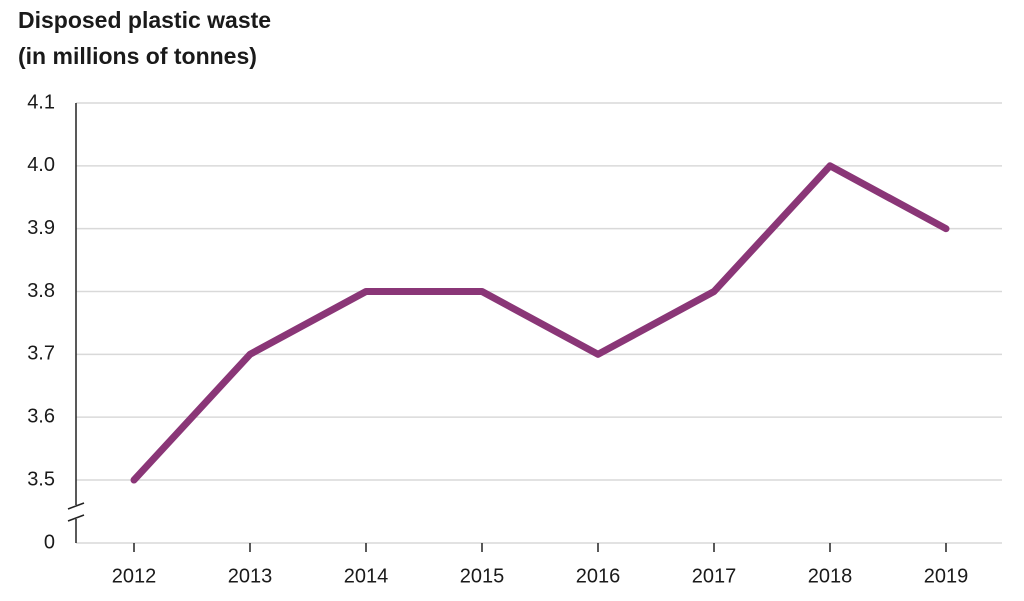  What do you see at coordinates (830, 576) in the screenshot?
I see `x-tick-label: 2018` at bounding box center [830, 576].